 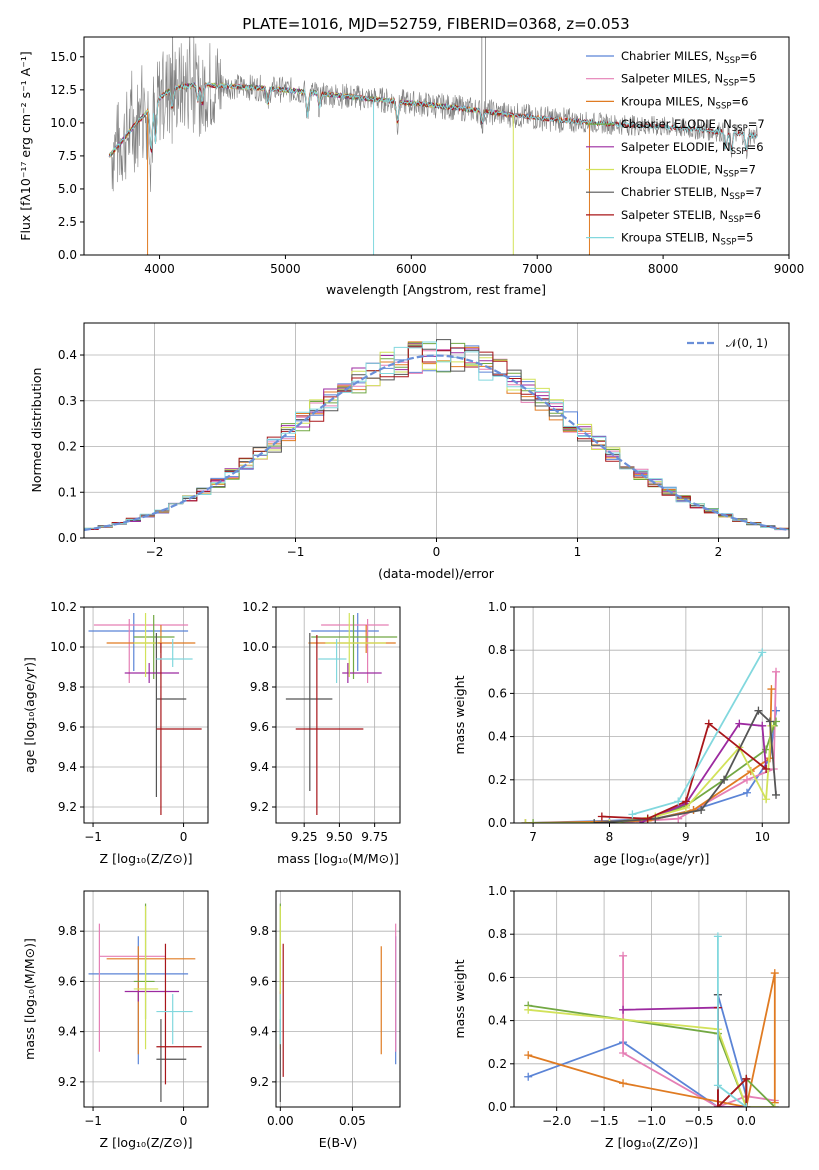 I want to click on z-vs-age-frame, so click(x=146, y=715).